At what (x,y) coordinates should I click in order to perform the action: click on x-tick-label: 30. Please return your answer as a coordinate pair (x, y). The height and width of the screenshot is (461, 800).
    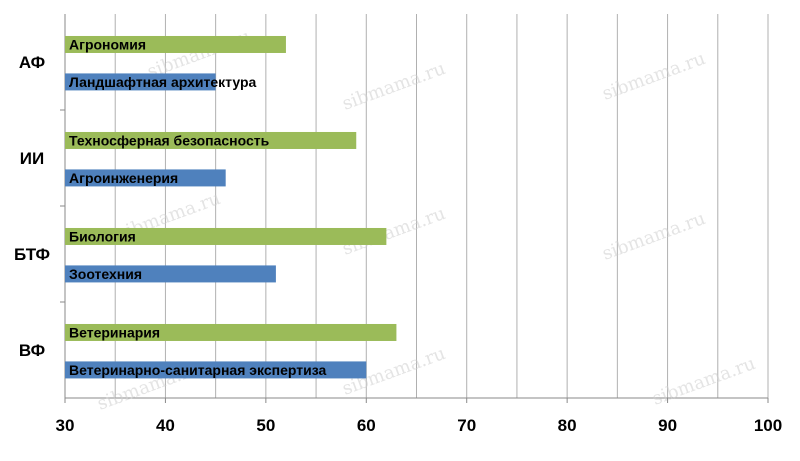
    Looking at the image, I should click on (65, 425).